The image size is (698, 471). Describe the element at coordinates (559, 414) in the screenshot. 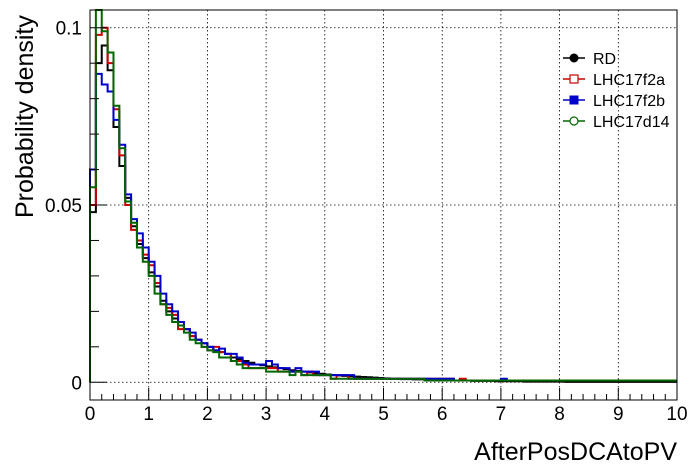

I see `x-tick-label: 8` at that location.